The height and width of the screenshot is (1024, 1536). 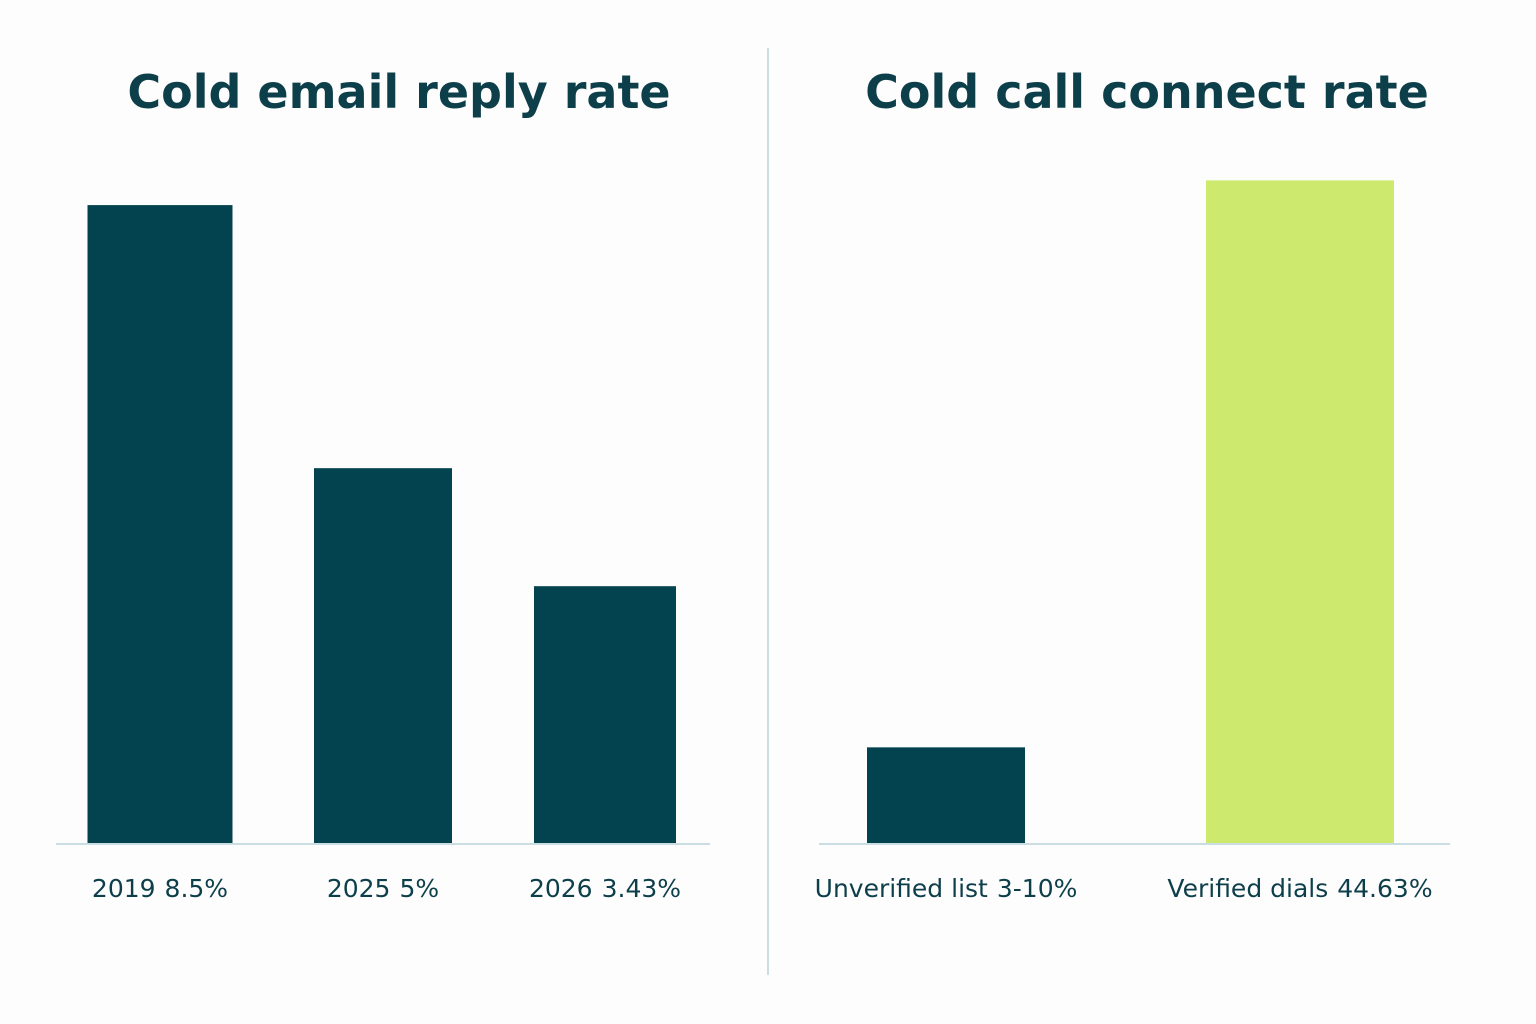 I want to click on chart-title: Cold call connect rate, so click(x=1147, y=92).